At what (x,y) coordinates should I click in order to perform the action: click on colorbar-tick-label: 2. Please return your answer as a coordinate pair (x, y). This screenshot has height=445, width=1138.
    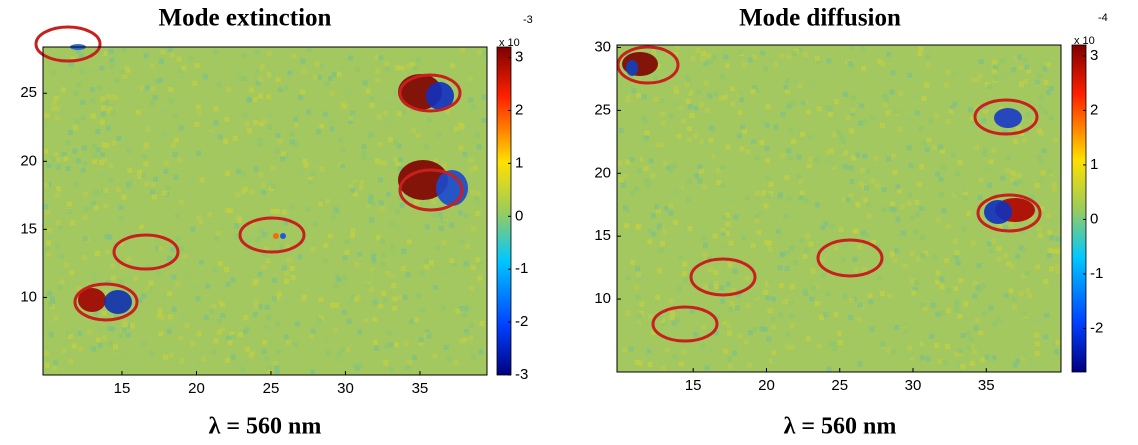
    Looking at the image, I should click on (519, 109).